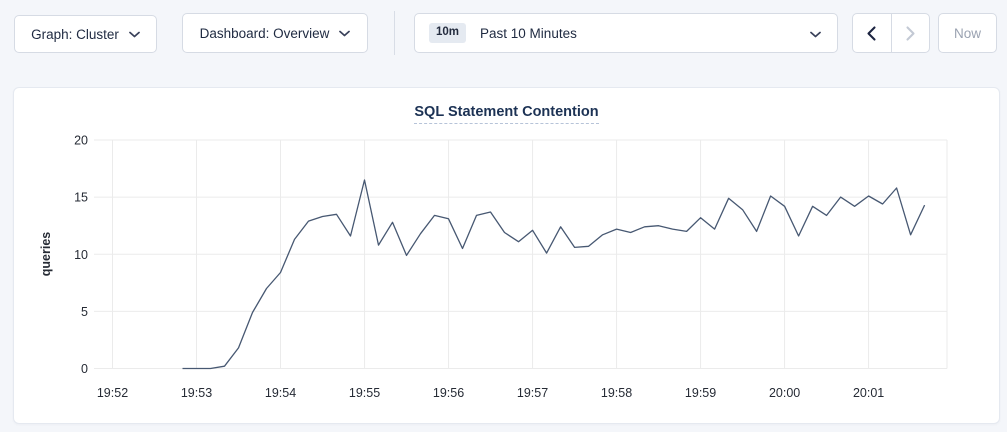 Image resolution: width=1007 pixels, height=432 pixels. What do you see at coordinates (264, 33) in the screenshot?
I see `dashboard-dropdown-label: Dashboard: Overview` at bounding box center [264, 33].